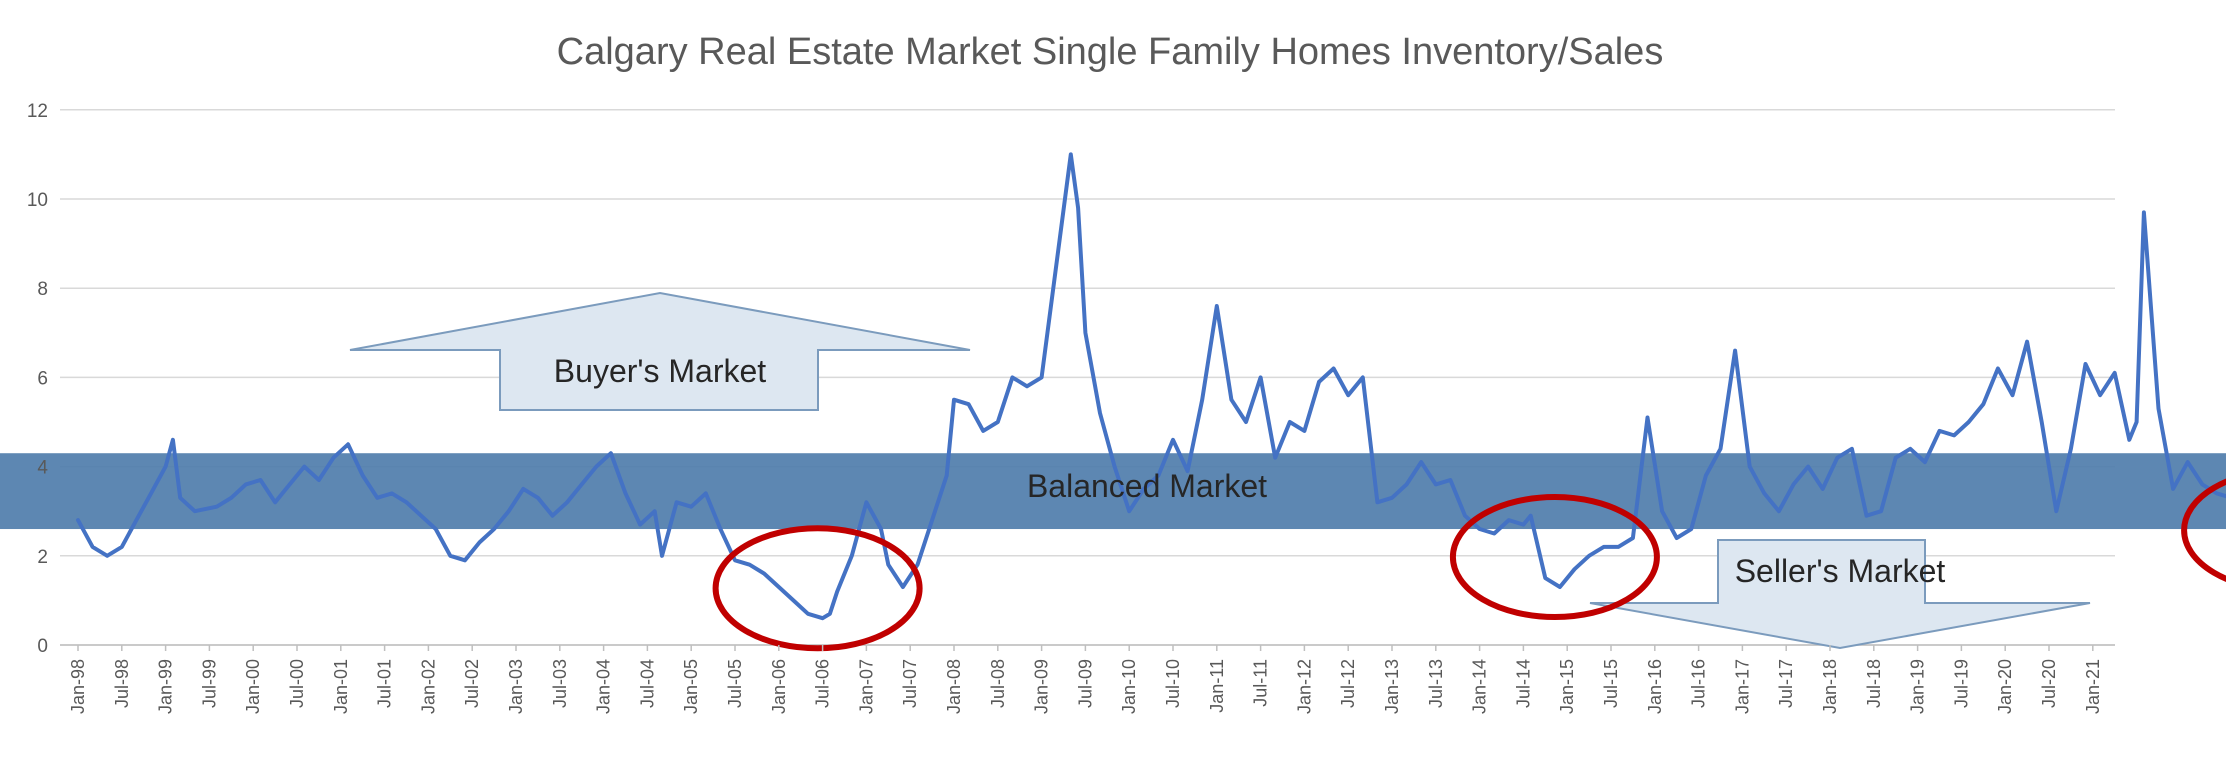 Image resolution: width=2226 pixels, height=757 pixels. What do you see at coordinates (1217, 686) in the screenshot?
I see `x-tick-label: Jan-11` at bounding box center [1217, 686].